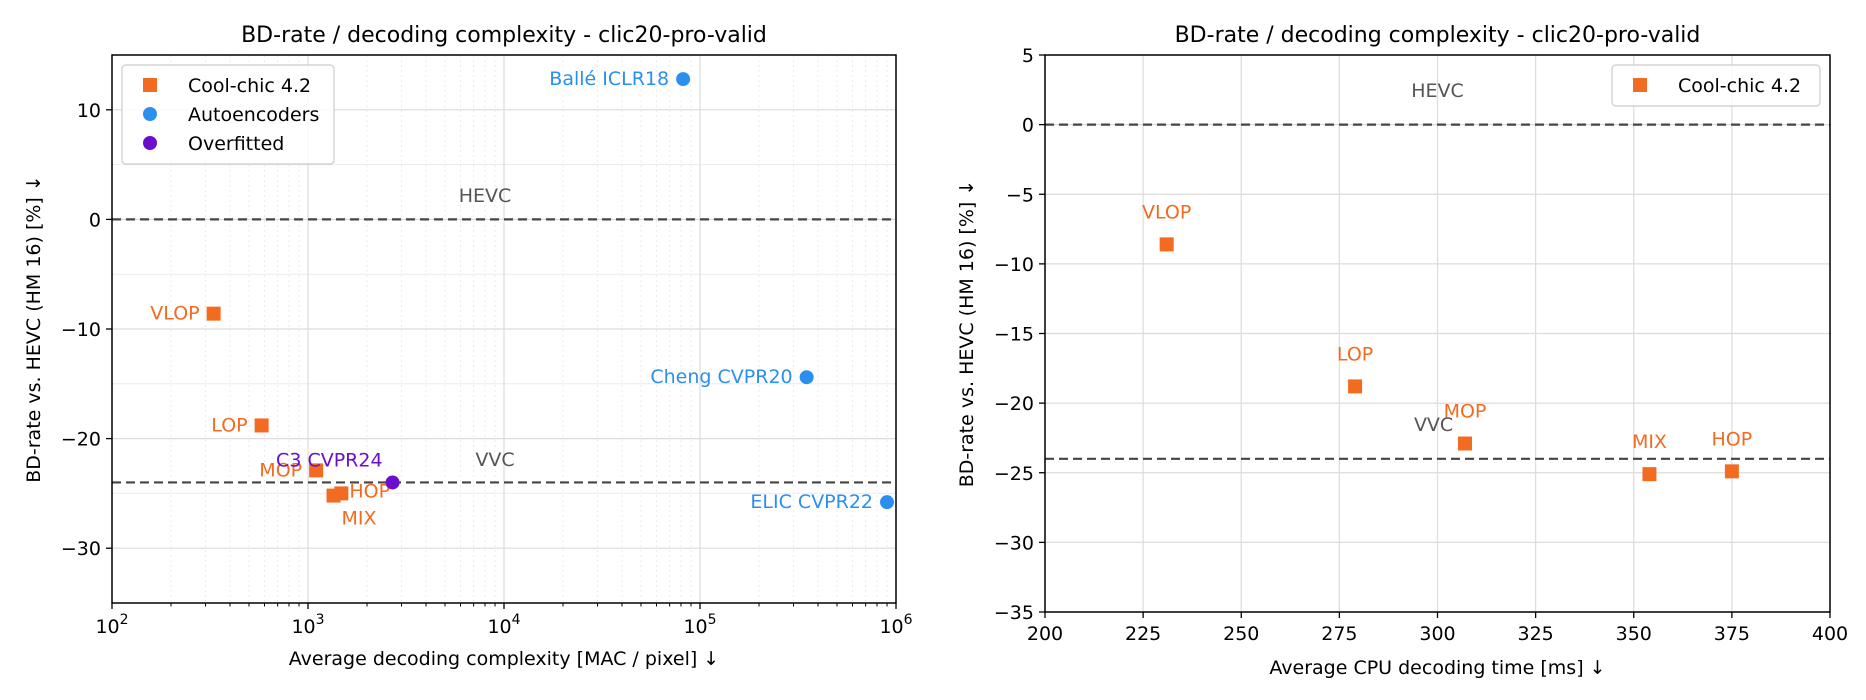  What do you see at coordinates (1014, 335) in the screenshot?
I see `y-tick-label: −15` at bounding box center [1014, 335].